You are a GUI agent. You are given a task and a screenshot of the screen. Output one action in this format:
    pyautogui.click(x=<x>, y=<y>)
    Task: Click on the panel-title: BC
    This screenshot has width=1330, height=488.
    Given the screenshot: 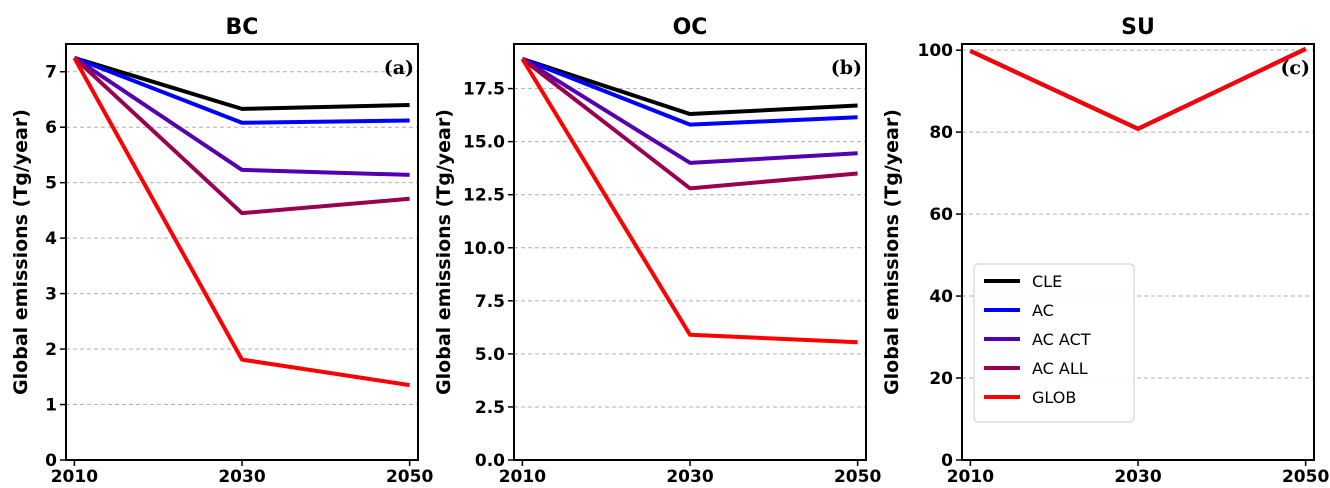 What is the action you would take?
    pyautogui.click(x=242, y=27)
    